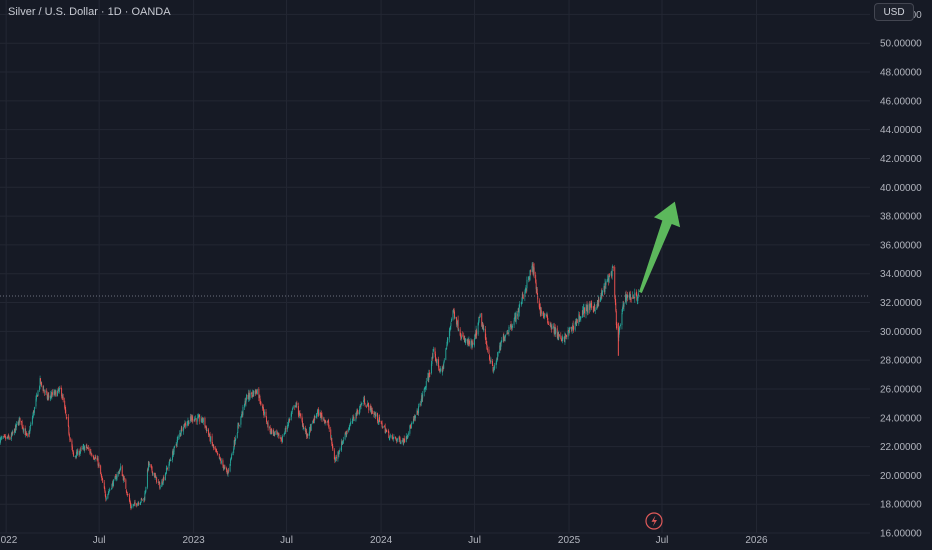 The width and height of the screenshot is (932, 550). I want to click on currency-button: USD, so click(894, 12).